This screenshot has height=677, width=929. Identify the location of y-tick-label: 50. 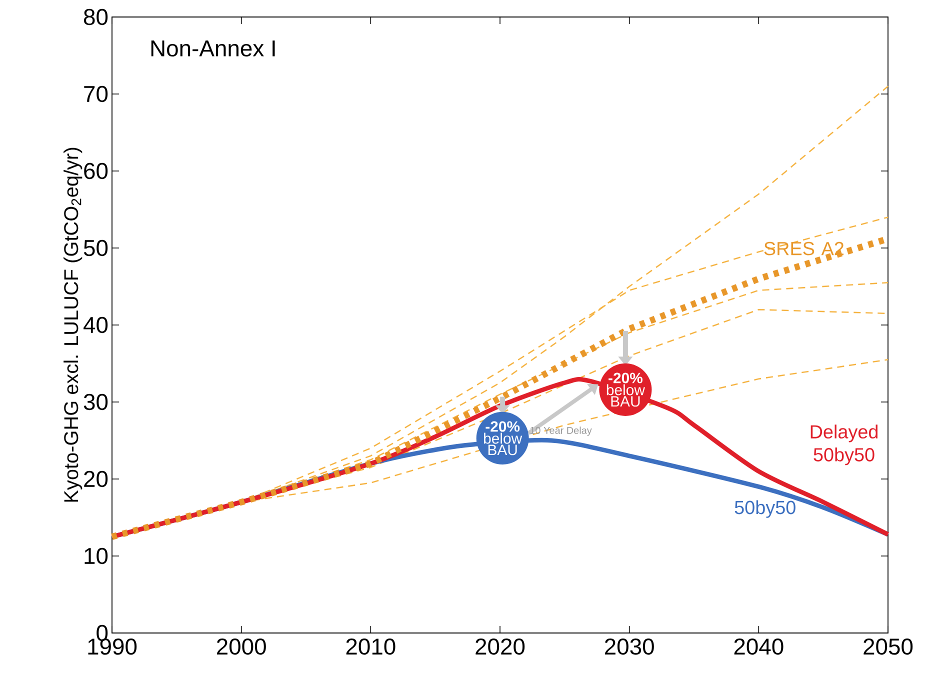
(96, 248).